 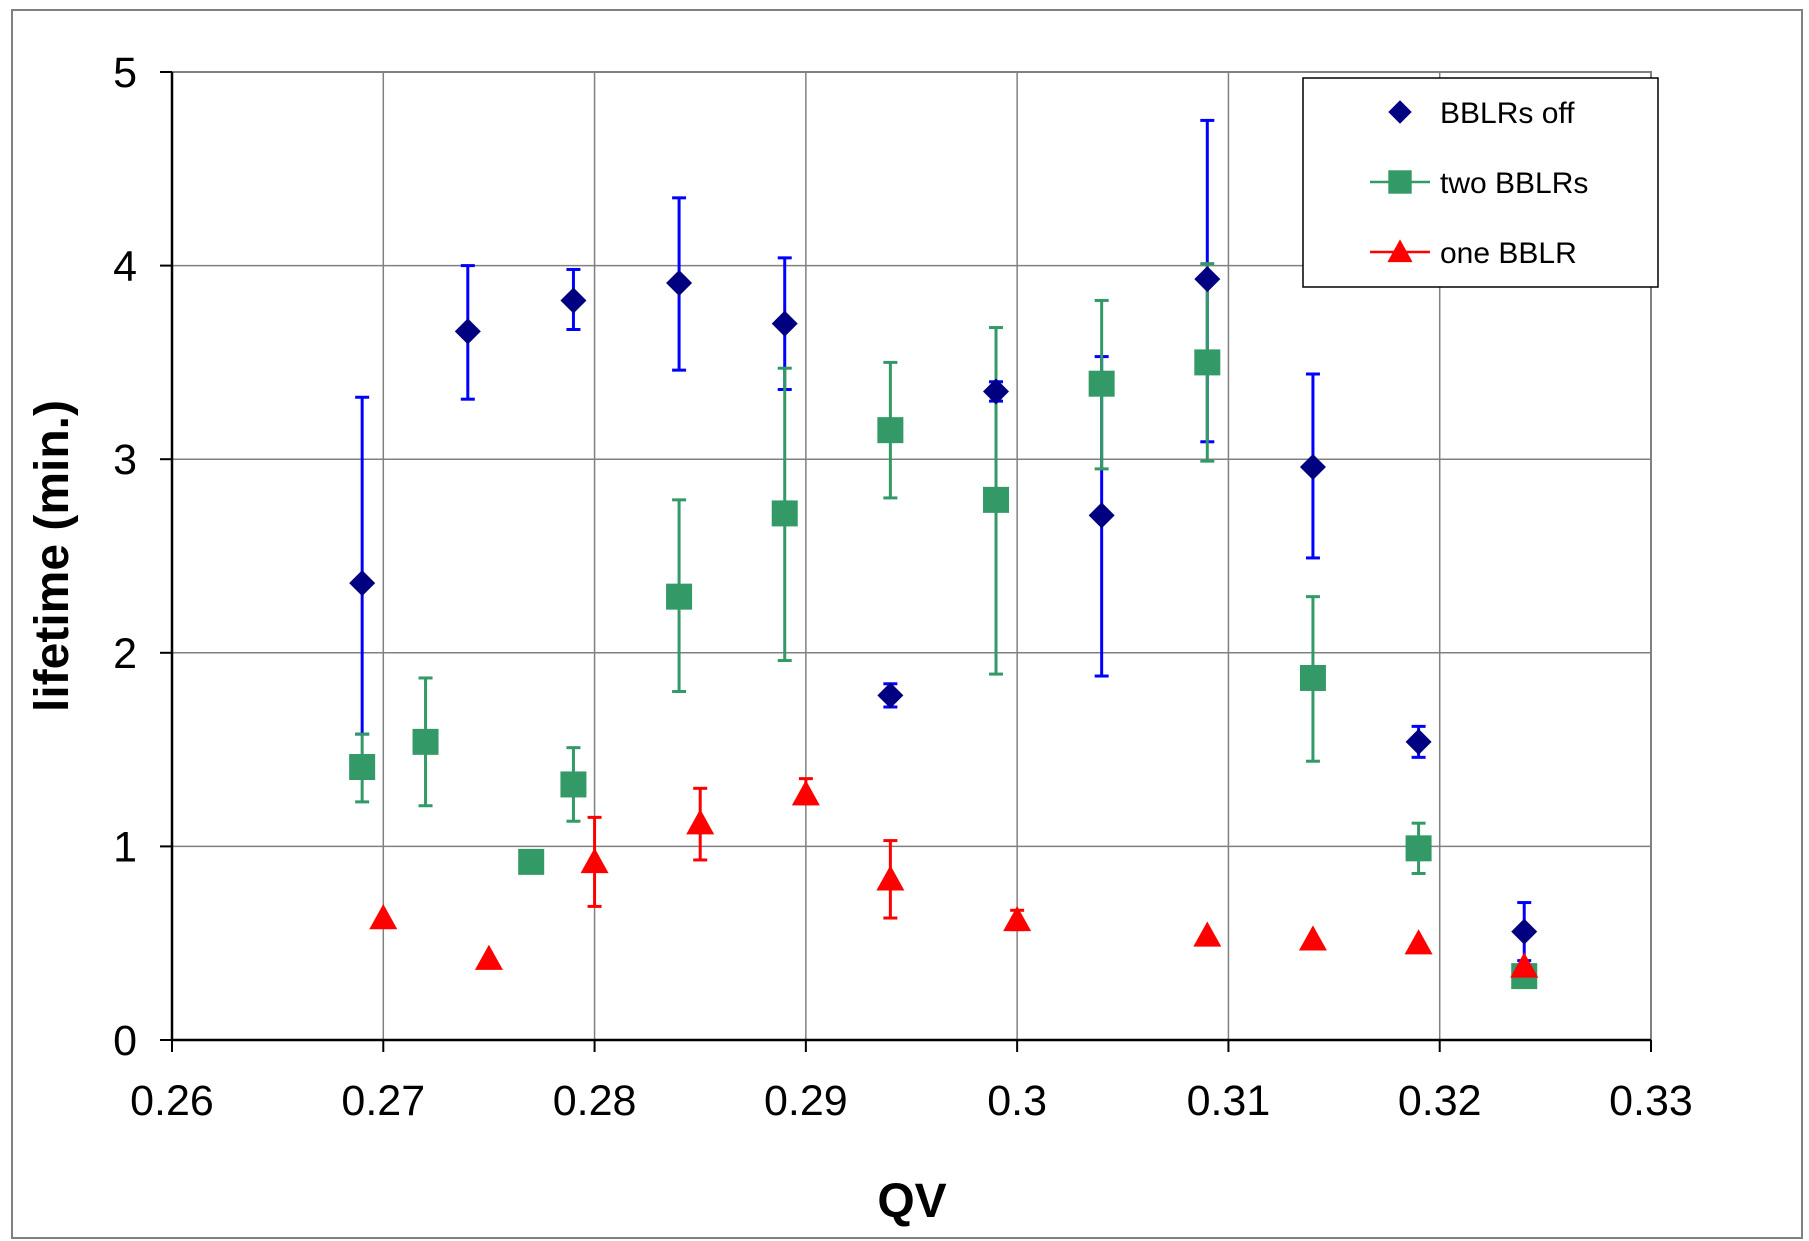 I want to click on y-tick-label: 5, so click(x=125, y=73).